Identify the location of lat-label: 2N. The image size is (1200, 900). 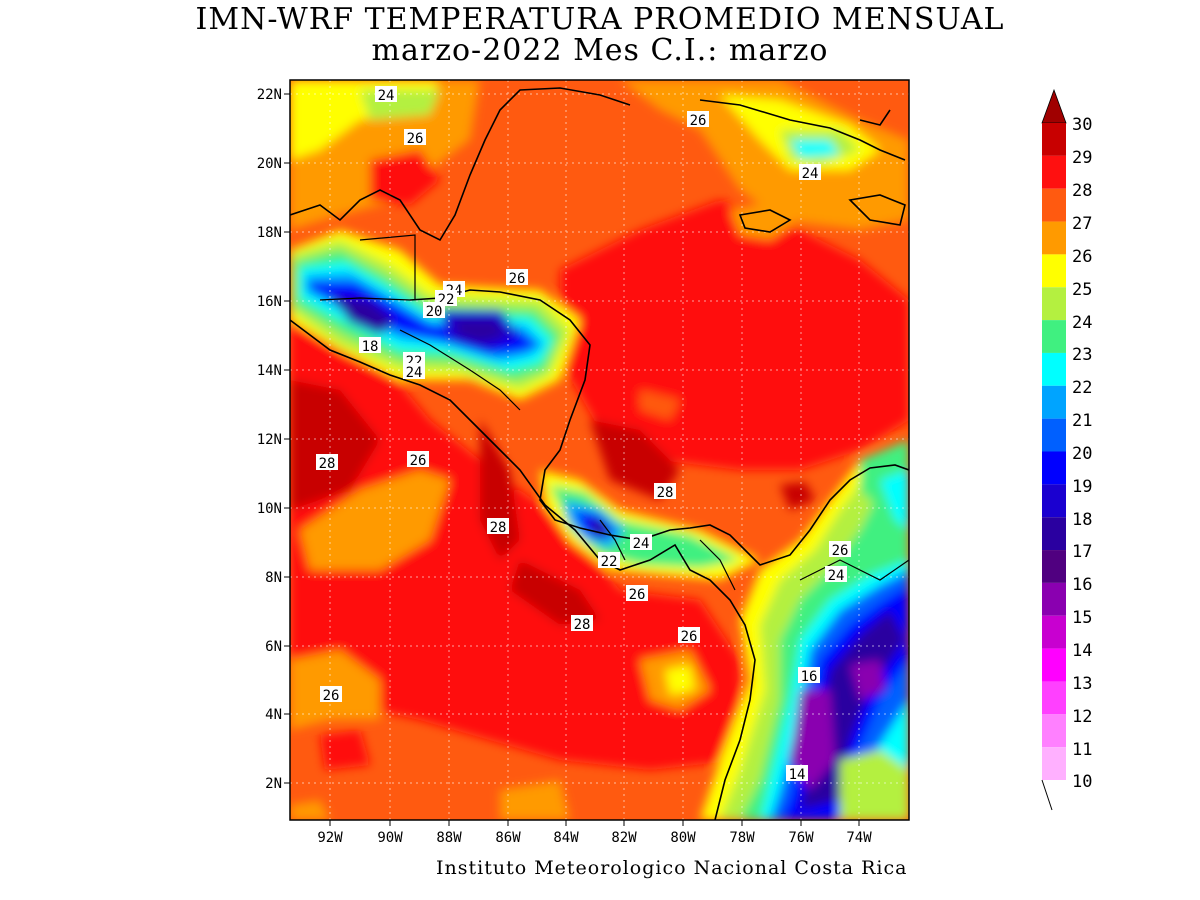
(273, 784).